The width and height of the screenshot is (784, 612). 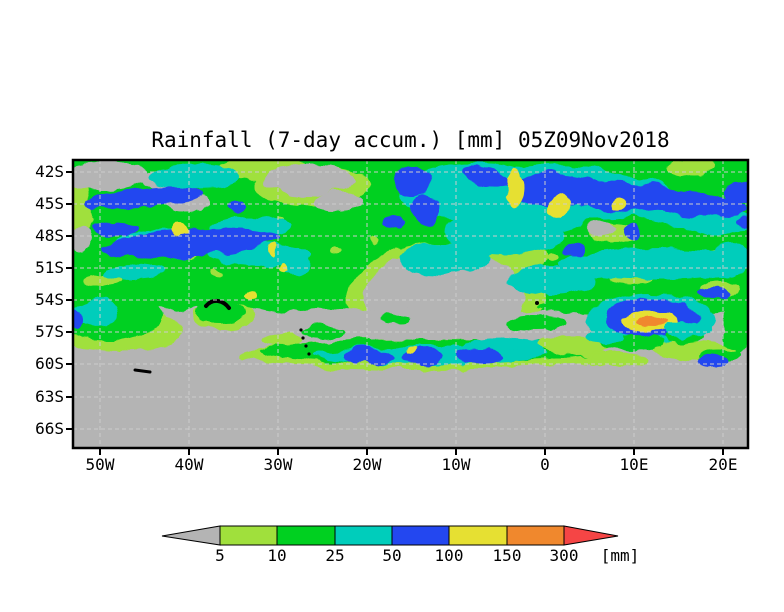 I want to click on island-south-georgia, so click(x=217, y=304).